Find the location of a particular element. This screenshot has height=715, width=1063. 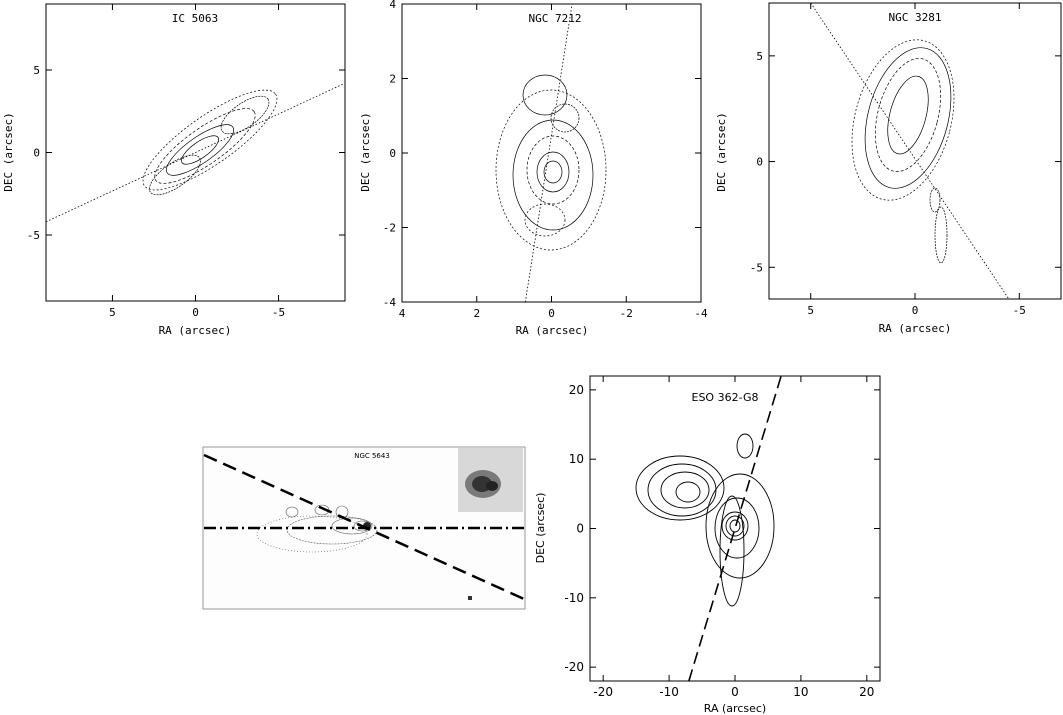

y-tick-label: -20 is located at coordinates (574, 667).